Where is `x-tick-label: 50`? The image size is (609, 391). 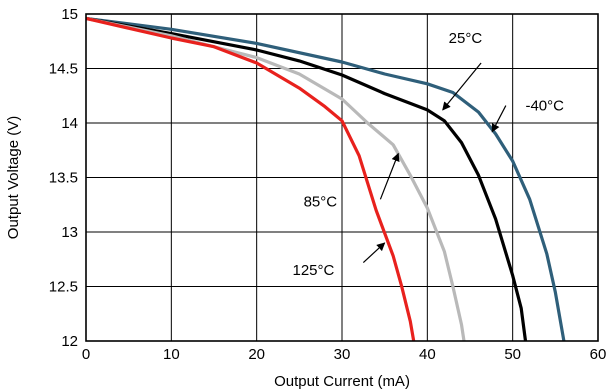 x-tick-label: 50 is located at coordinates (512, 354).